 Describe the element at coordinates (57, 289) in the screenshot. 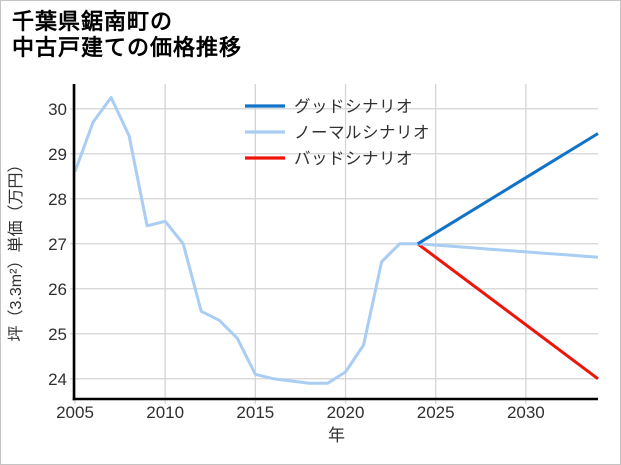

I see `y-tick-label: 26` at that location.